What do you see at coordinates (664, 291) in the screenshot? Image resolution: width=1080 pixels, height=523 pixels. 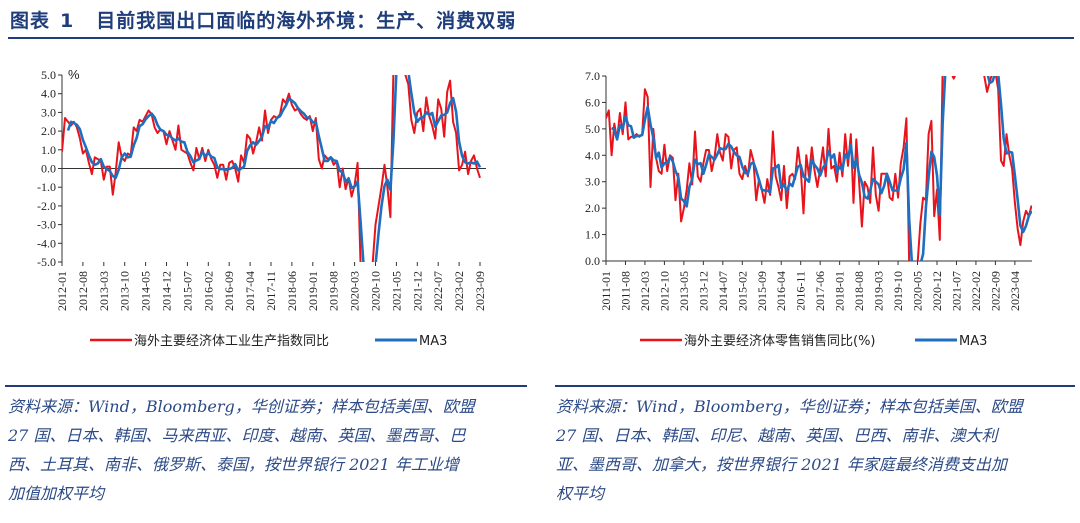 I see `x-tick-label: 2012-10` at bounding box center [664, 291].